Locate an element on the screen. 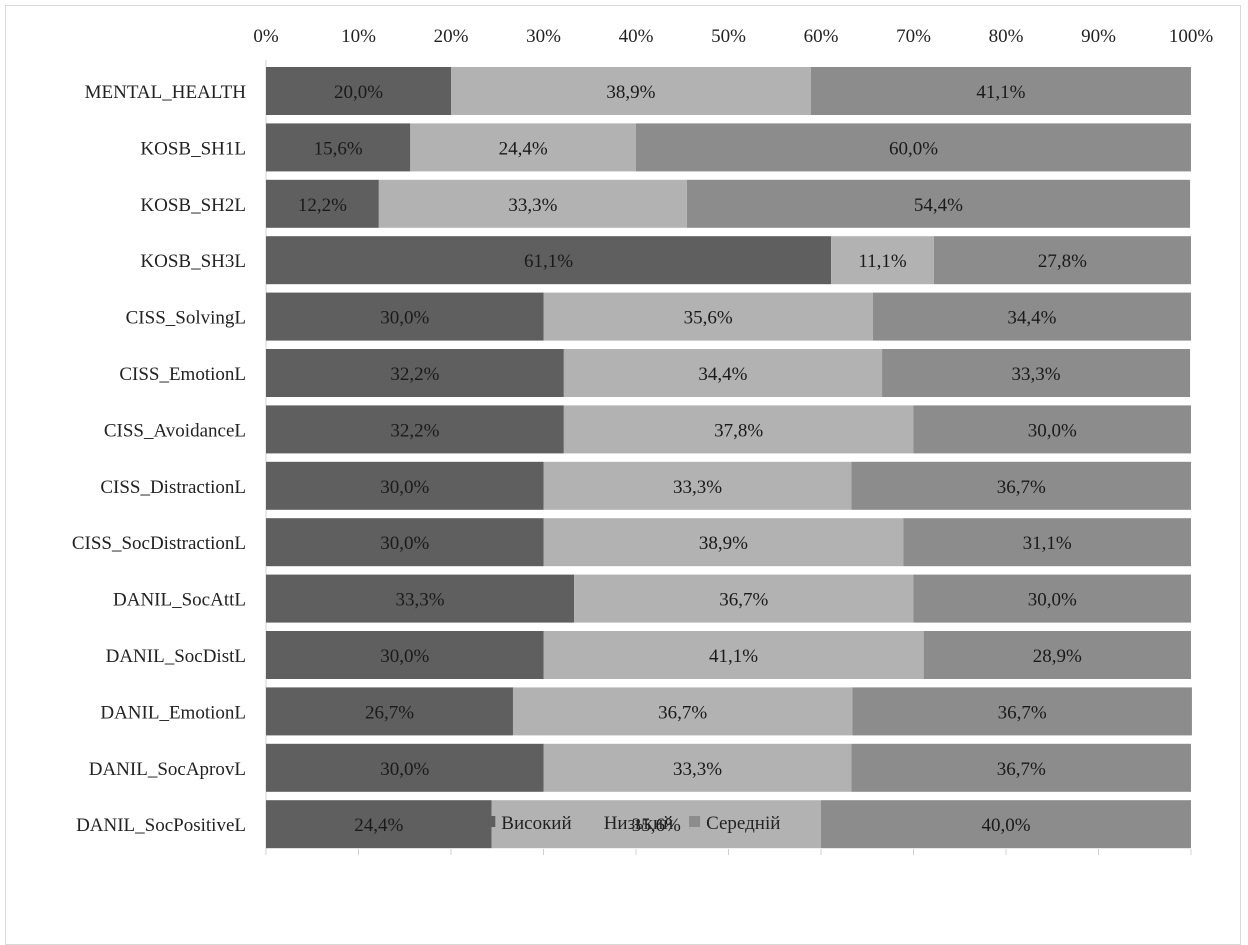  x-tick-label: 90% is located at coordinates (1098, 36).